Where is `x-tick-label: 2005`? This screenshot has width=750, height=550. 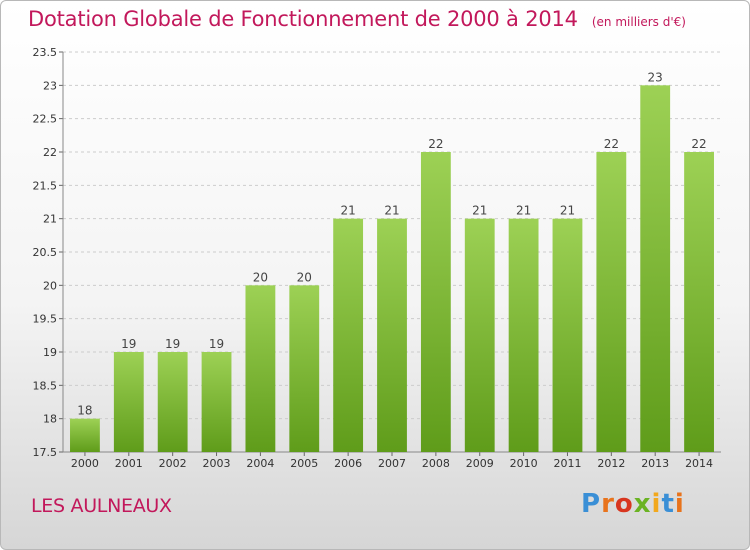 x-tick-label: 2005 is located at coordinates (304, 463).